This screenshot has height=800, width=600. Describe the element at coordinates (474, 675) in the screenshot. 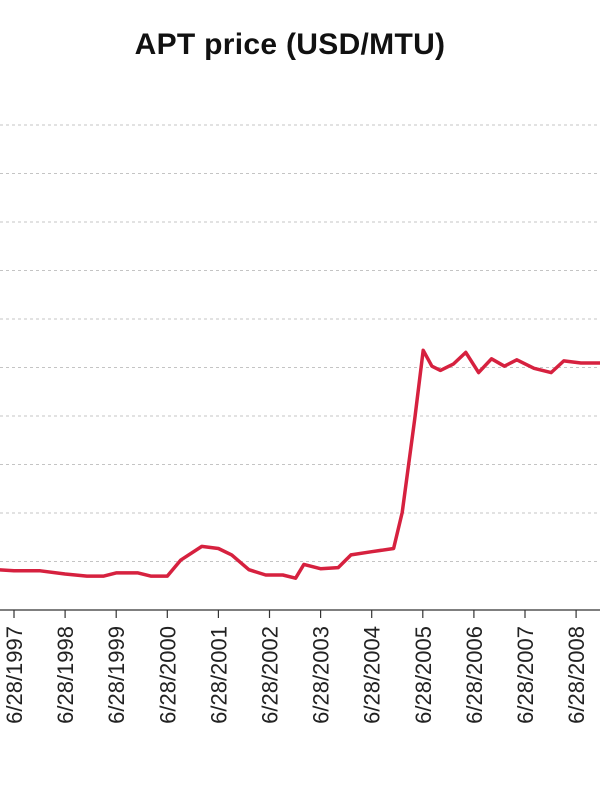

I see `x-tick-label: 6/28/2006` at that location.